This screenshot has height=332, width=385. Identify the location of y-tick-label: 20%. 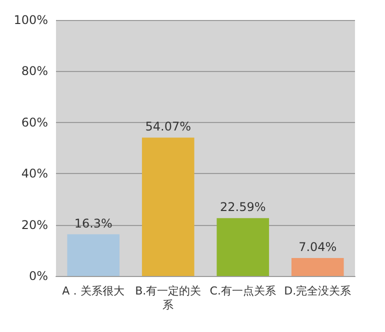
(34, 225).